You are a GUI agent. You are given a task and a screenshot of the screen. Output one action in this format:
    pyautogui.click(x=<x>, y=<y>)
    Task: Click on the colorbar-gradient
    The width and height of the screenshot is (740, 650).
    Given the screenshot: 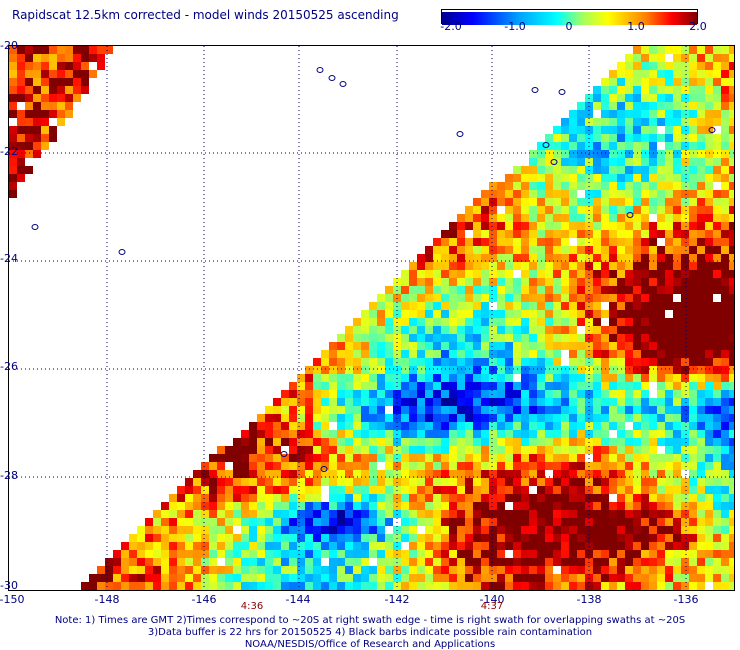 What is the action you would take?
    pyautogui.click(x=569, y=18)
    